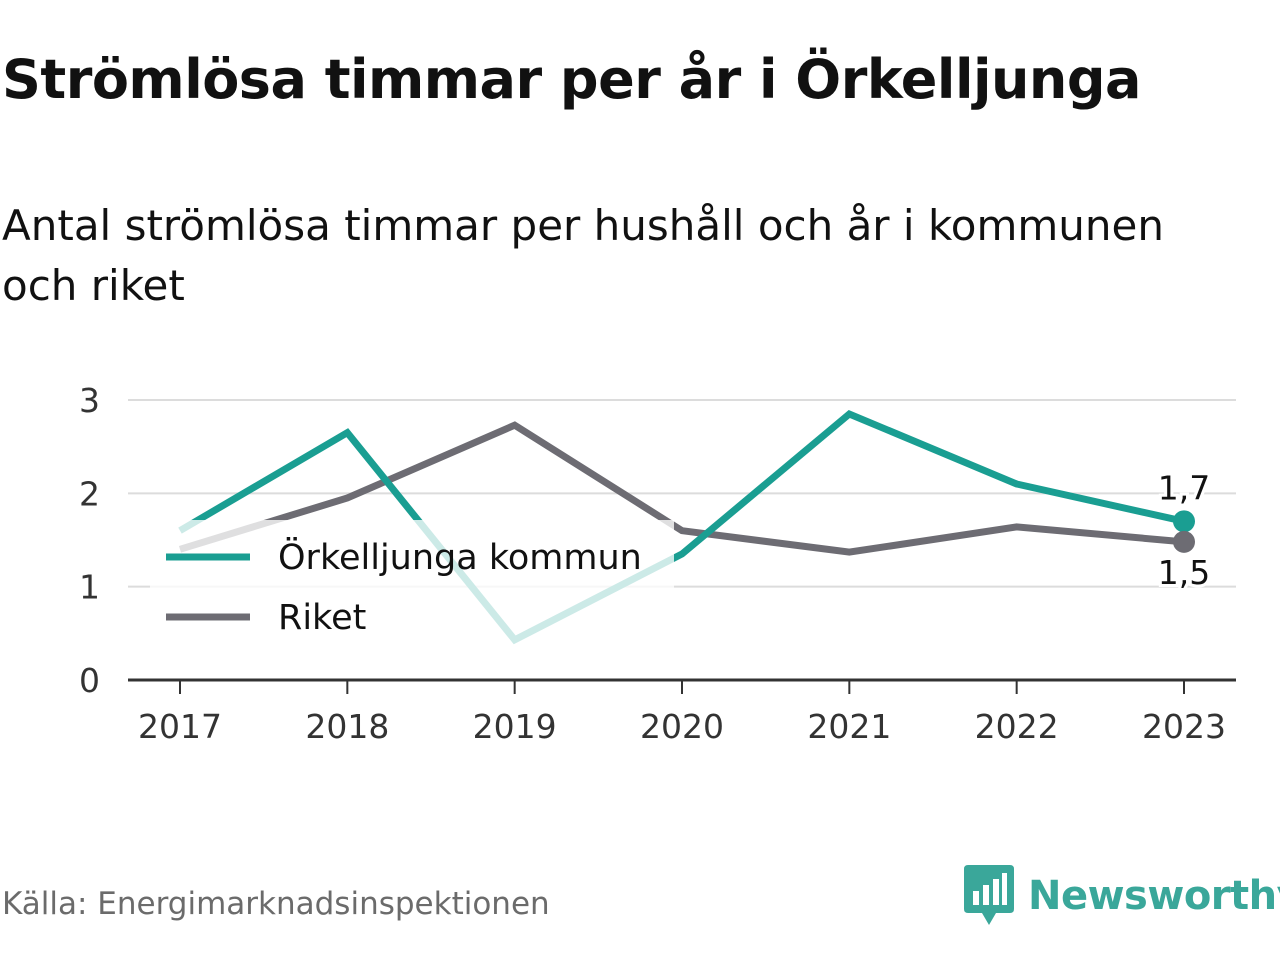 The width and height of the screenshot is (1280, 960). I want to click on y-axis: 0 1 2 3, so click(89, 540).